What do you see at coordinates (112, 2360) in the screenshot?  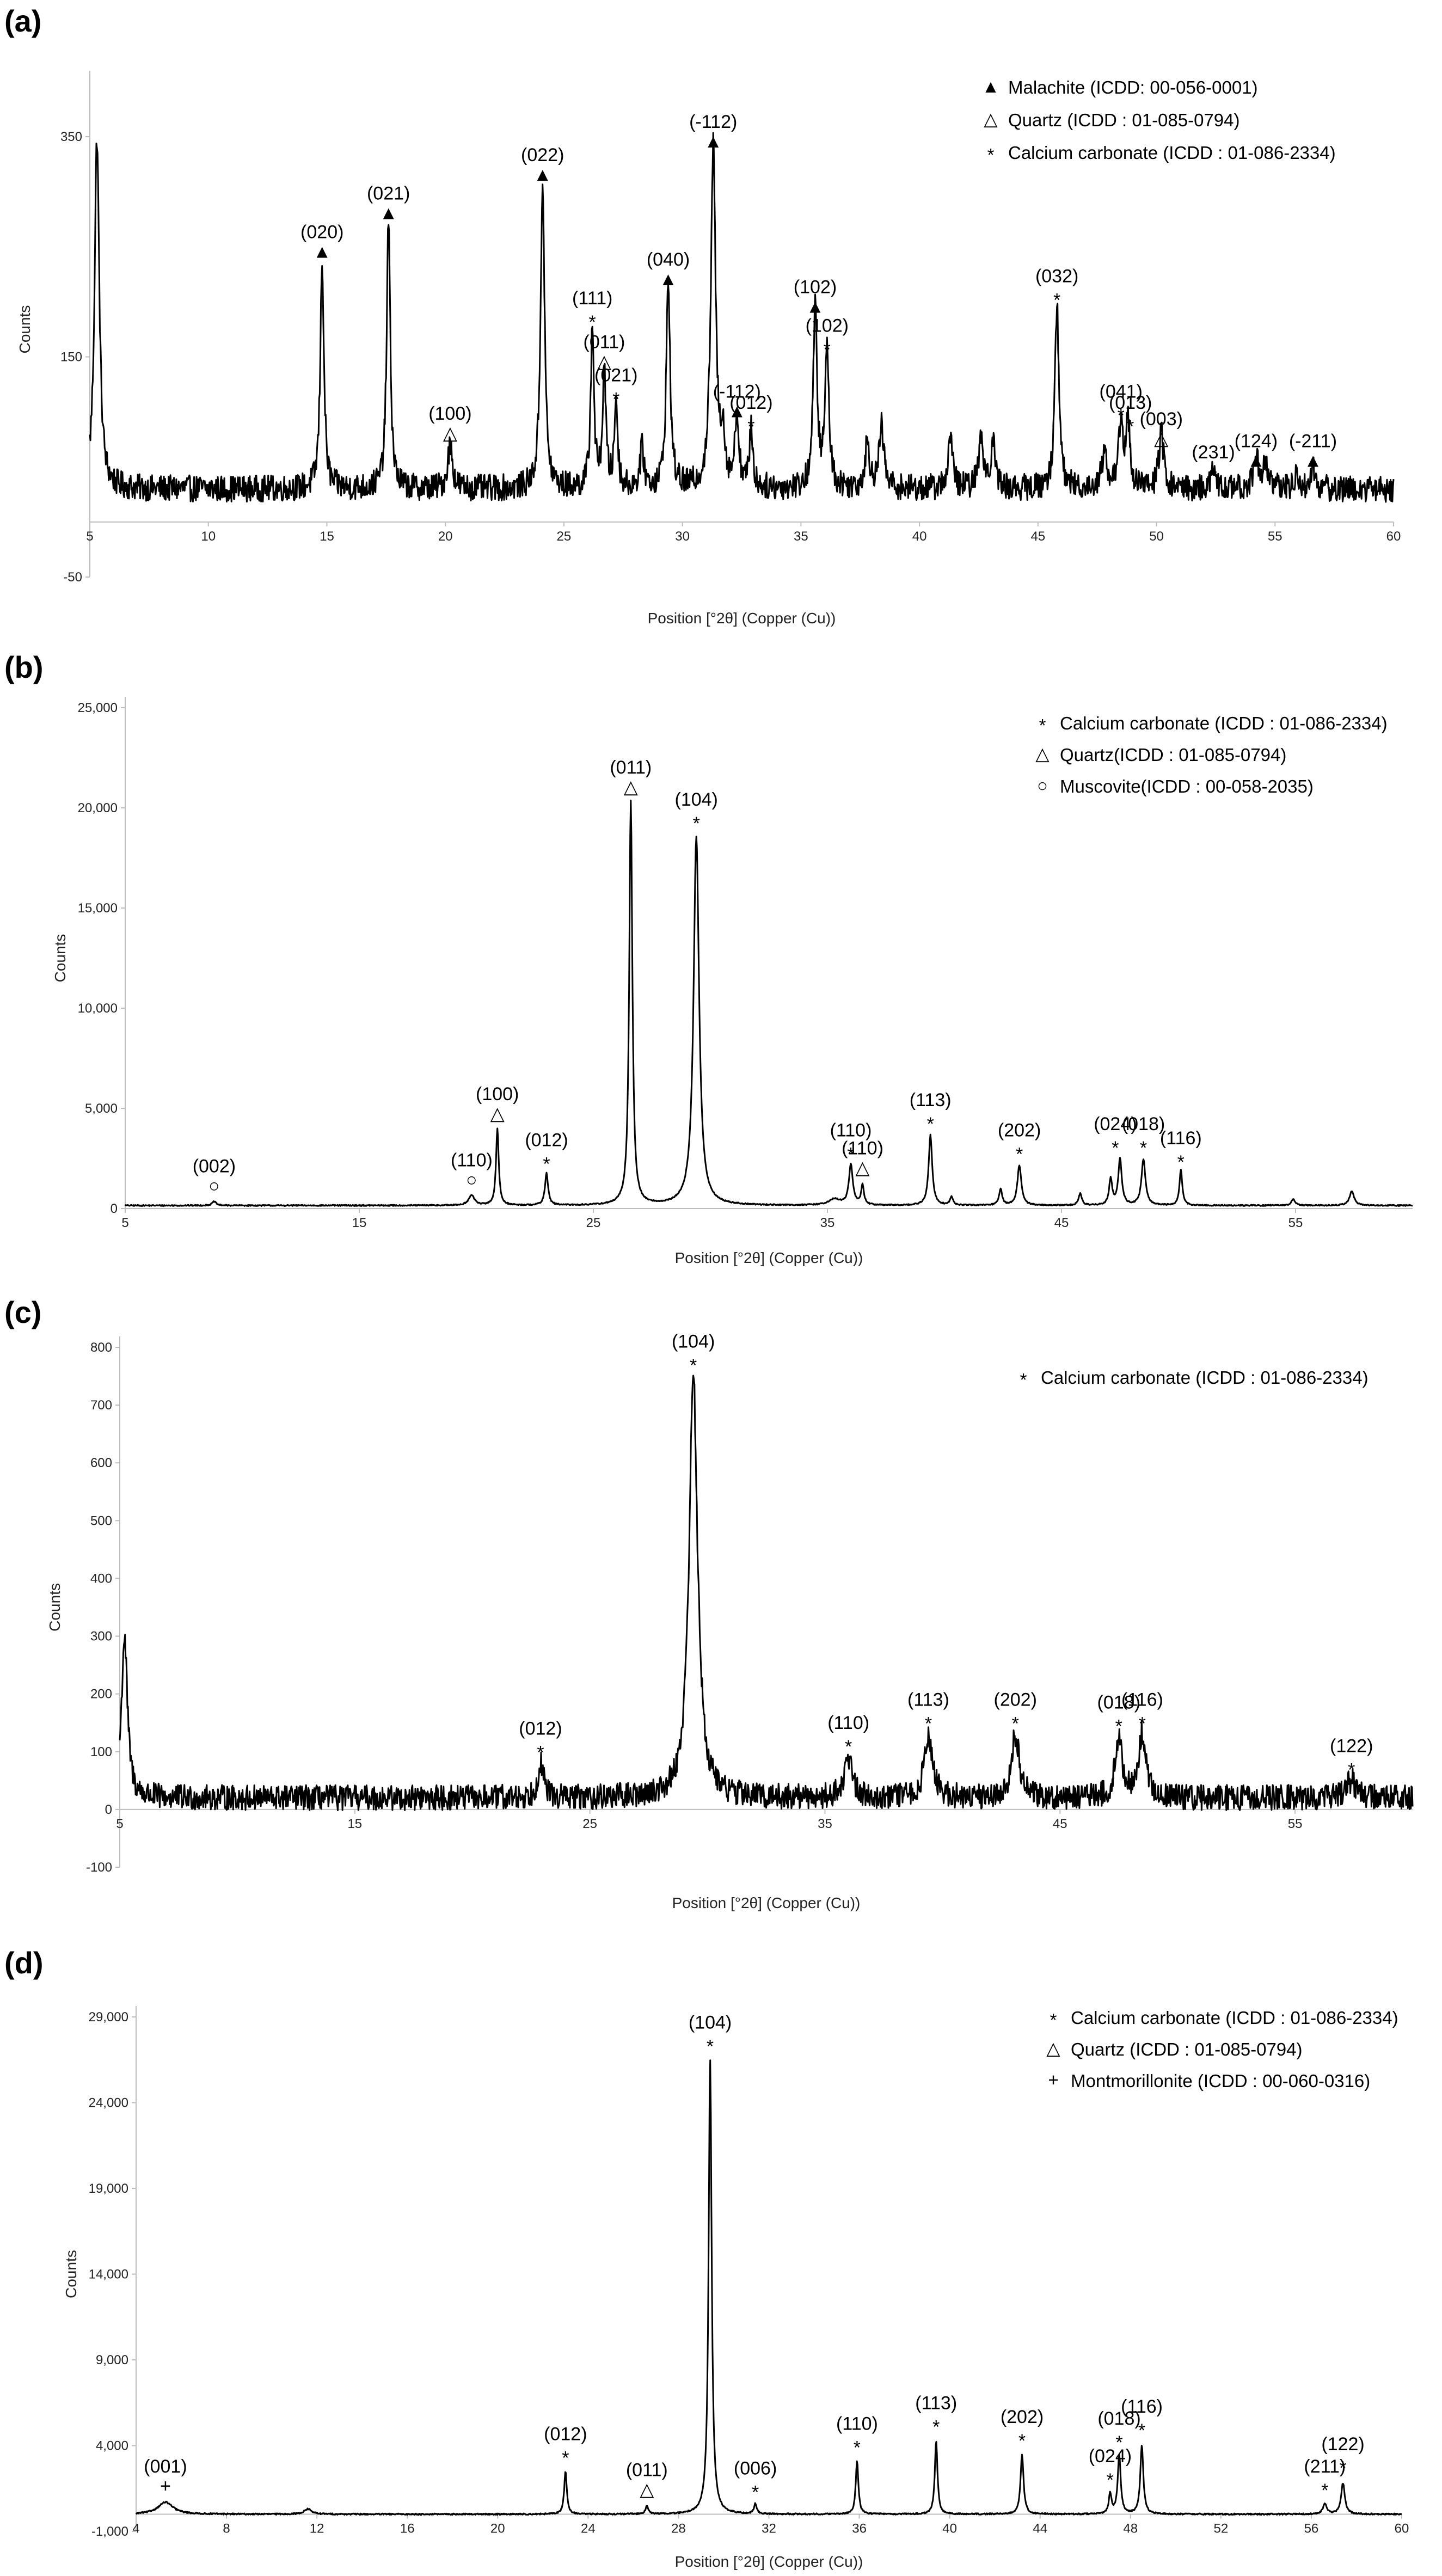 I see `y-tick-label: 9,000` at bounding box center [112, 2360].